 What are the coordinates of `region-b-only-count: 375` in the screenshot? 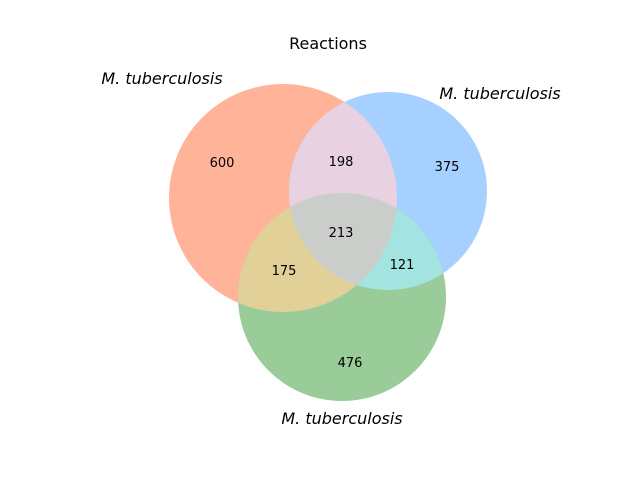 It's located at (447, 167).